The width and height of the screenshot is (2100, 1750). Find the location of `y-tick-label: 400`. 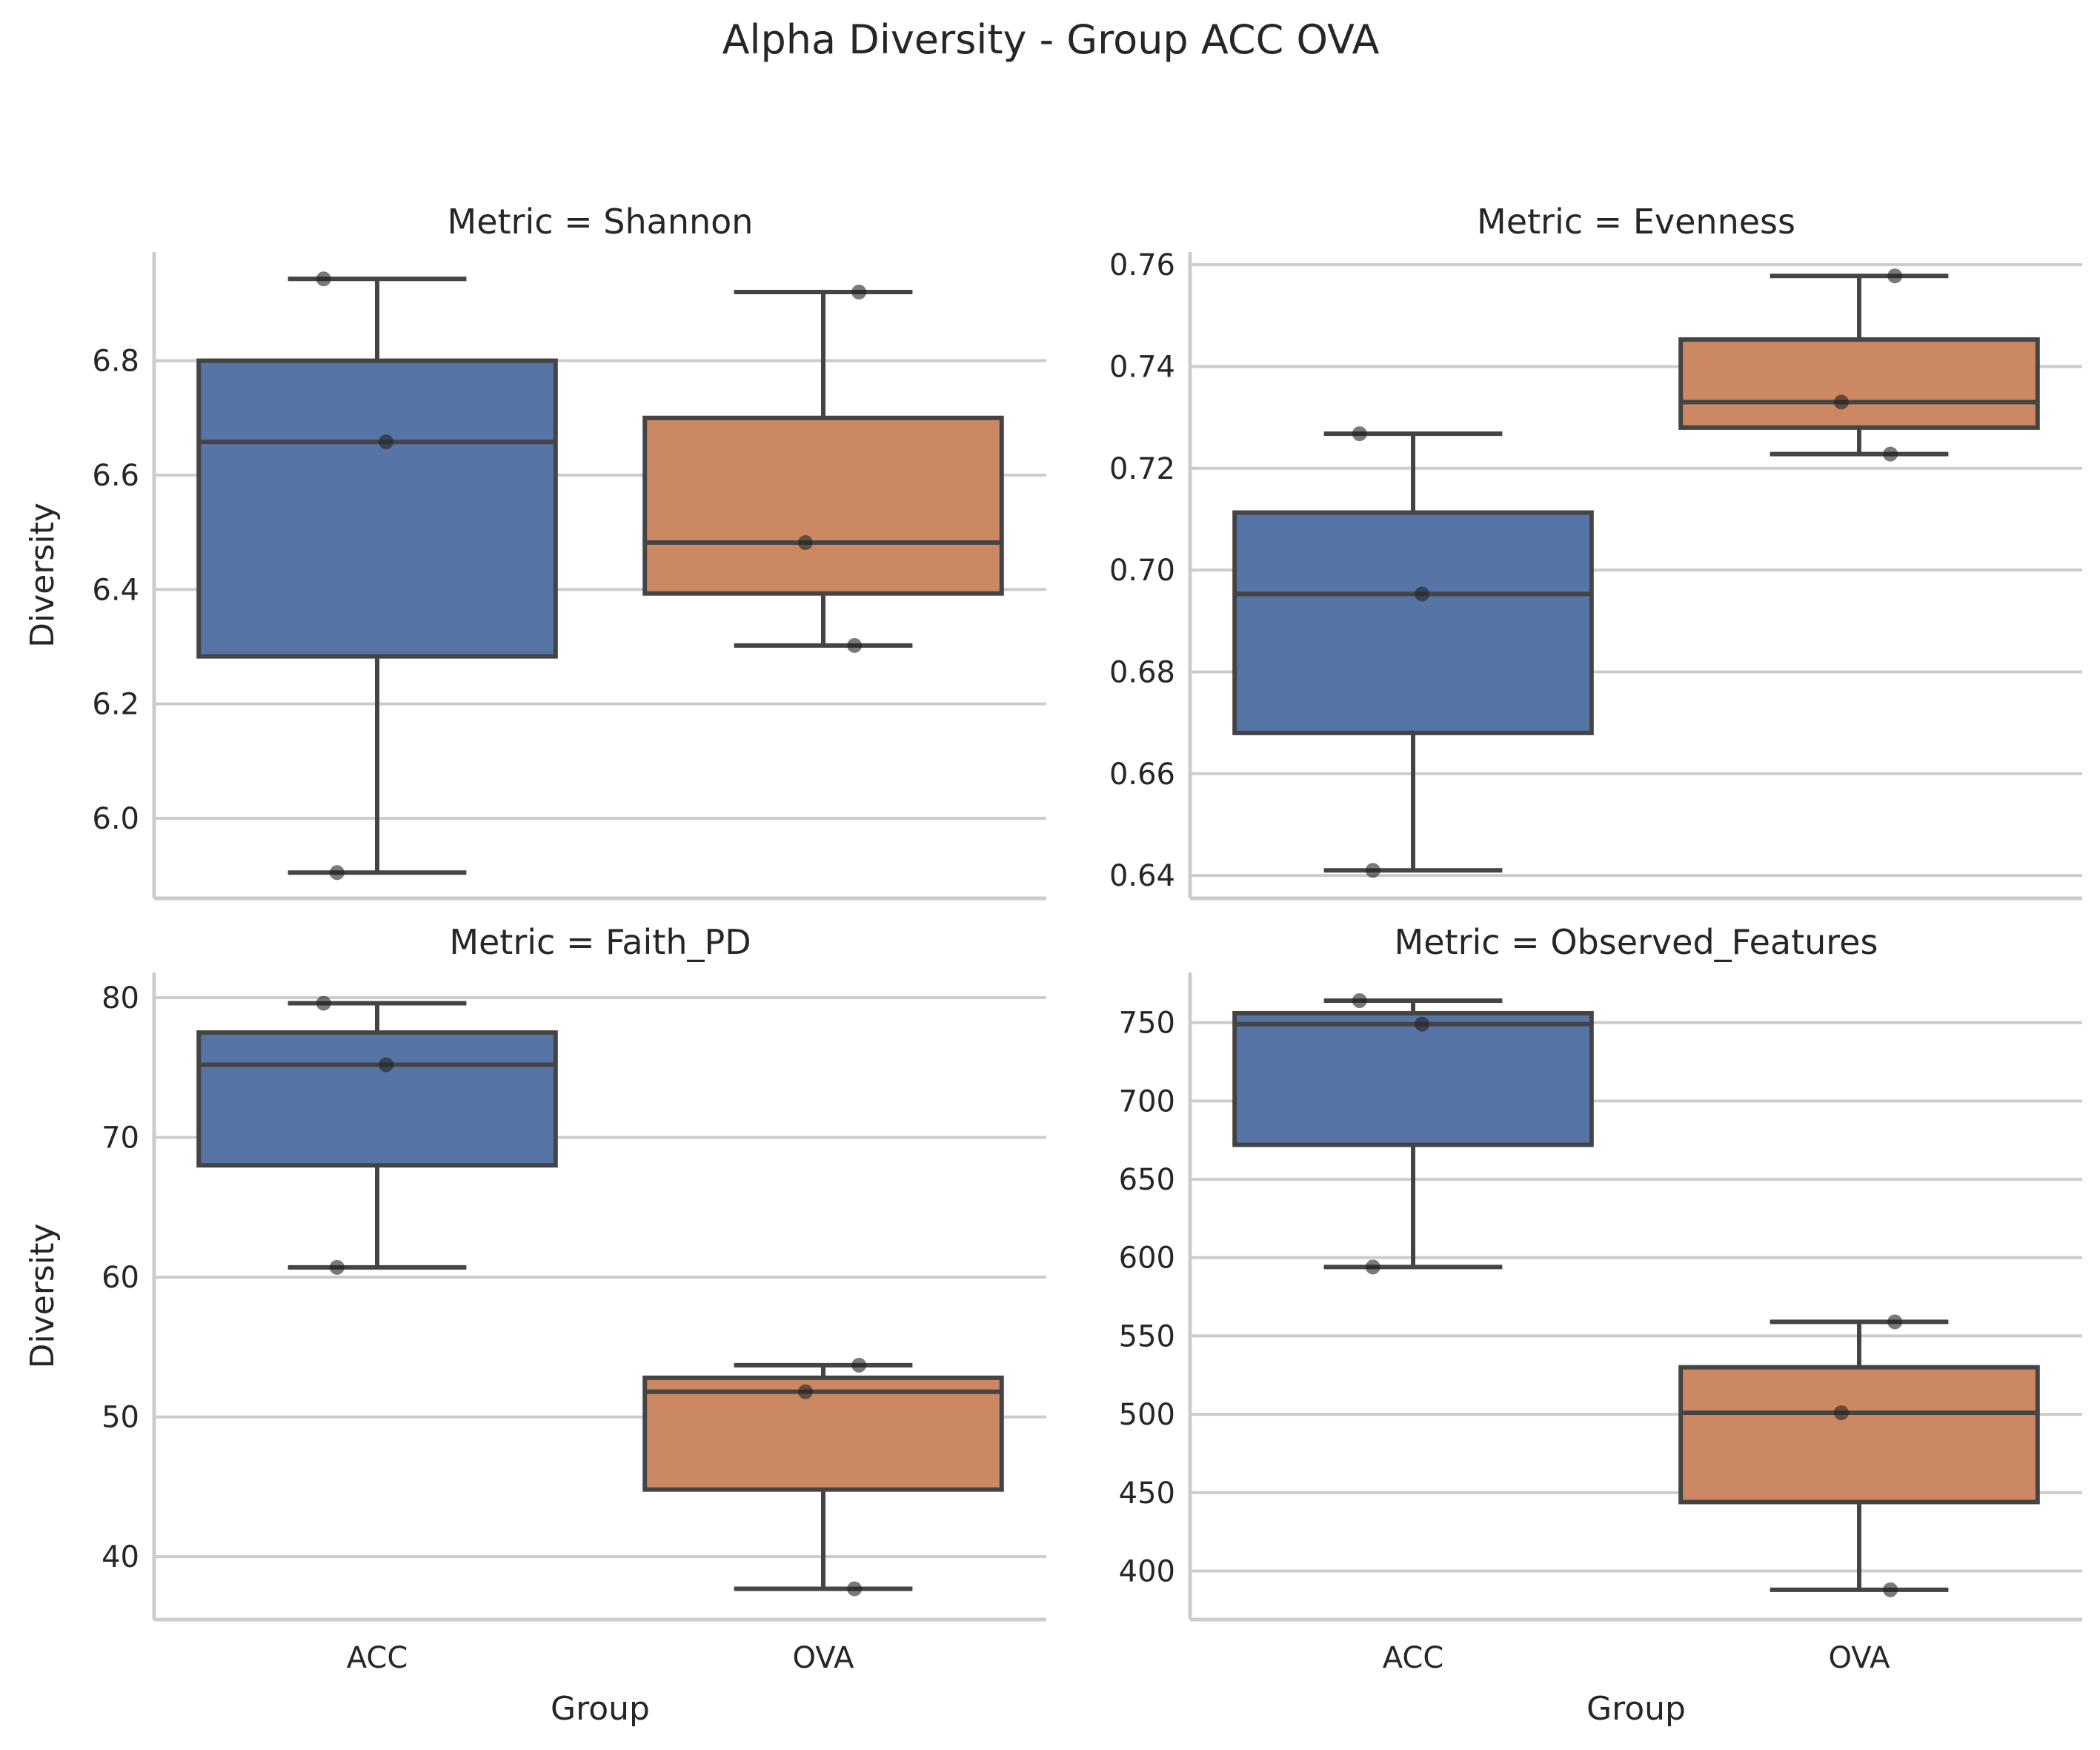

y-tick-label: 400 is located at coordinates (1147, 1571).